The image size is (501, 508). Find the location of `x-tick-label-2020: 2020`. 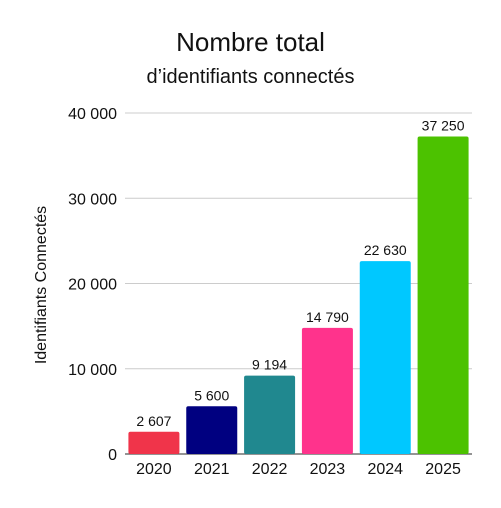

x-tick-label-2020: 2020 is located at coordinates (154, 469).